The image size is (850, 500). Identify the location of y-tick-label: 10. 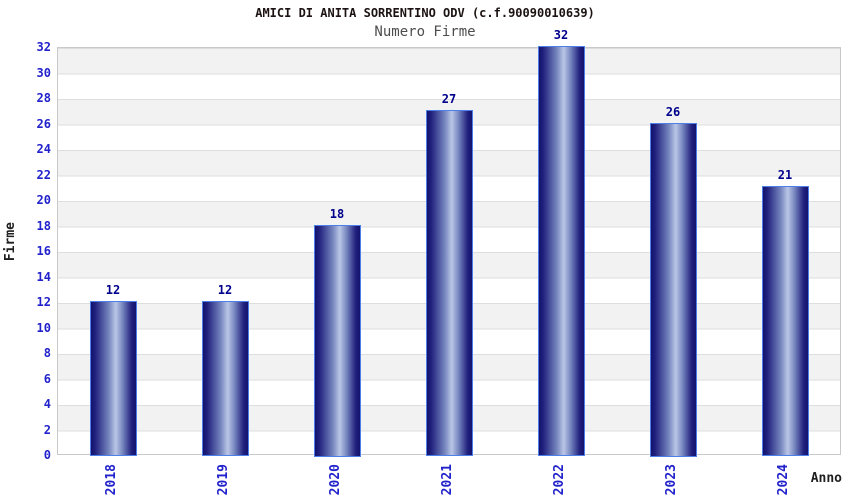
(43, 327).